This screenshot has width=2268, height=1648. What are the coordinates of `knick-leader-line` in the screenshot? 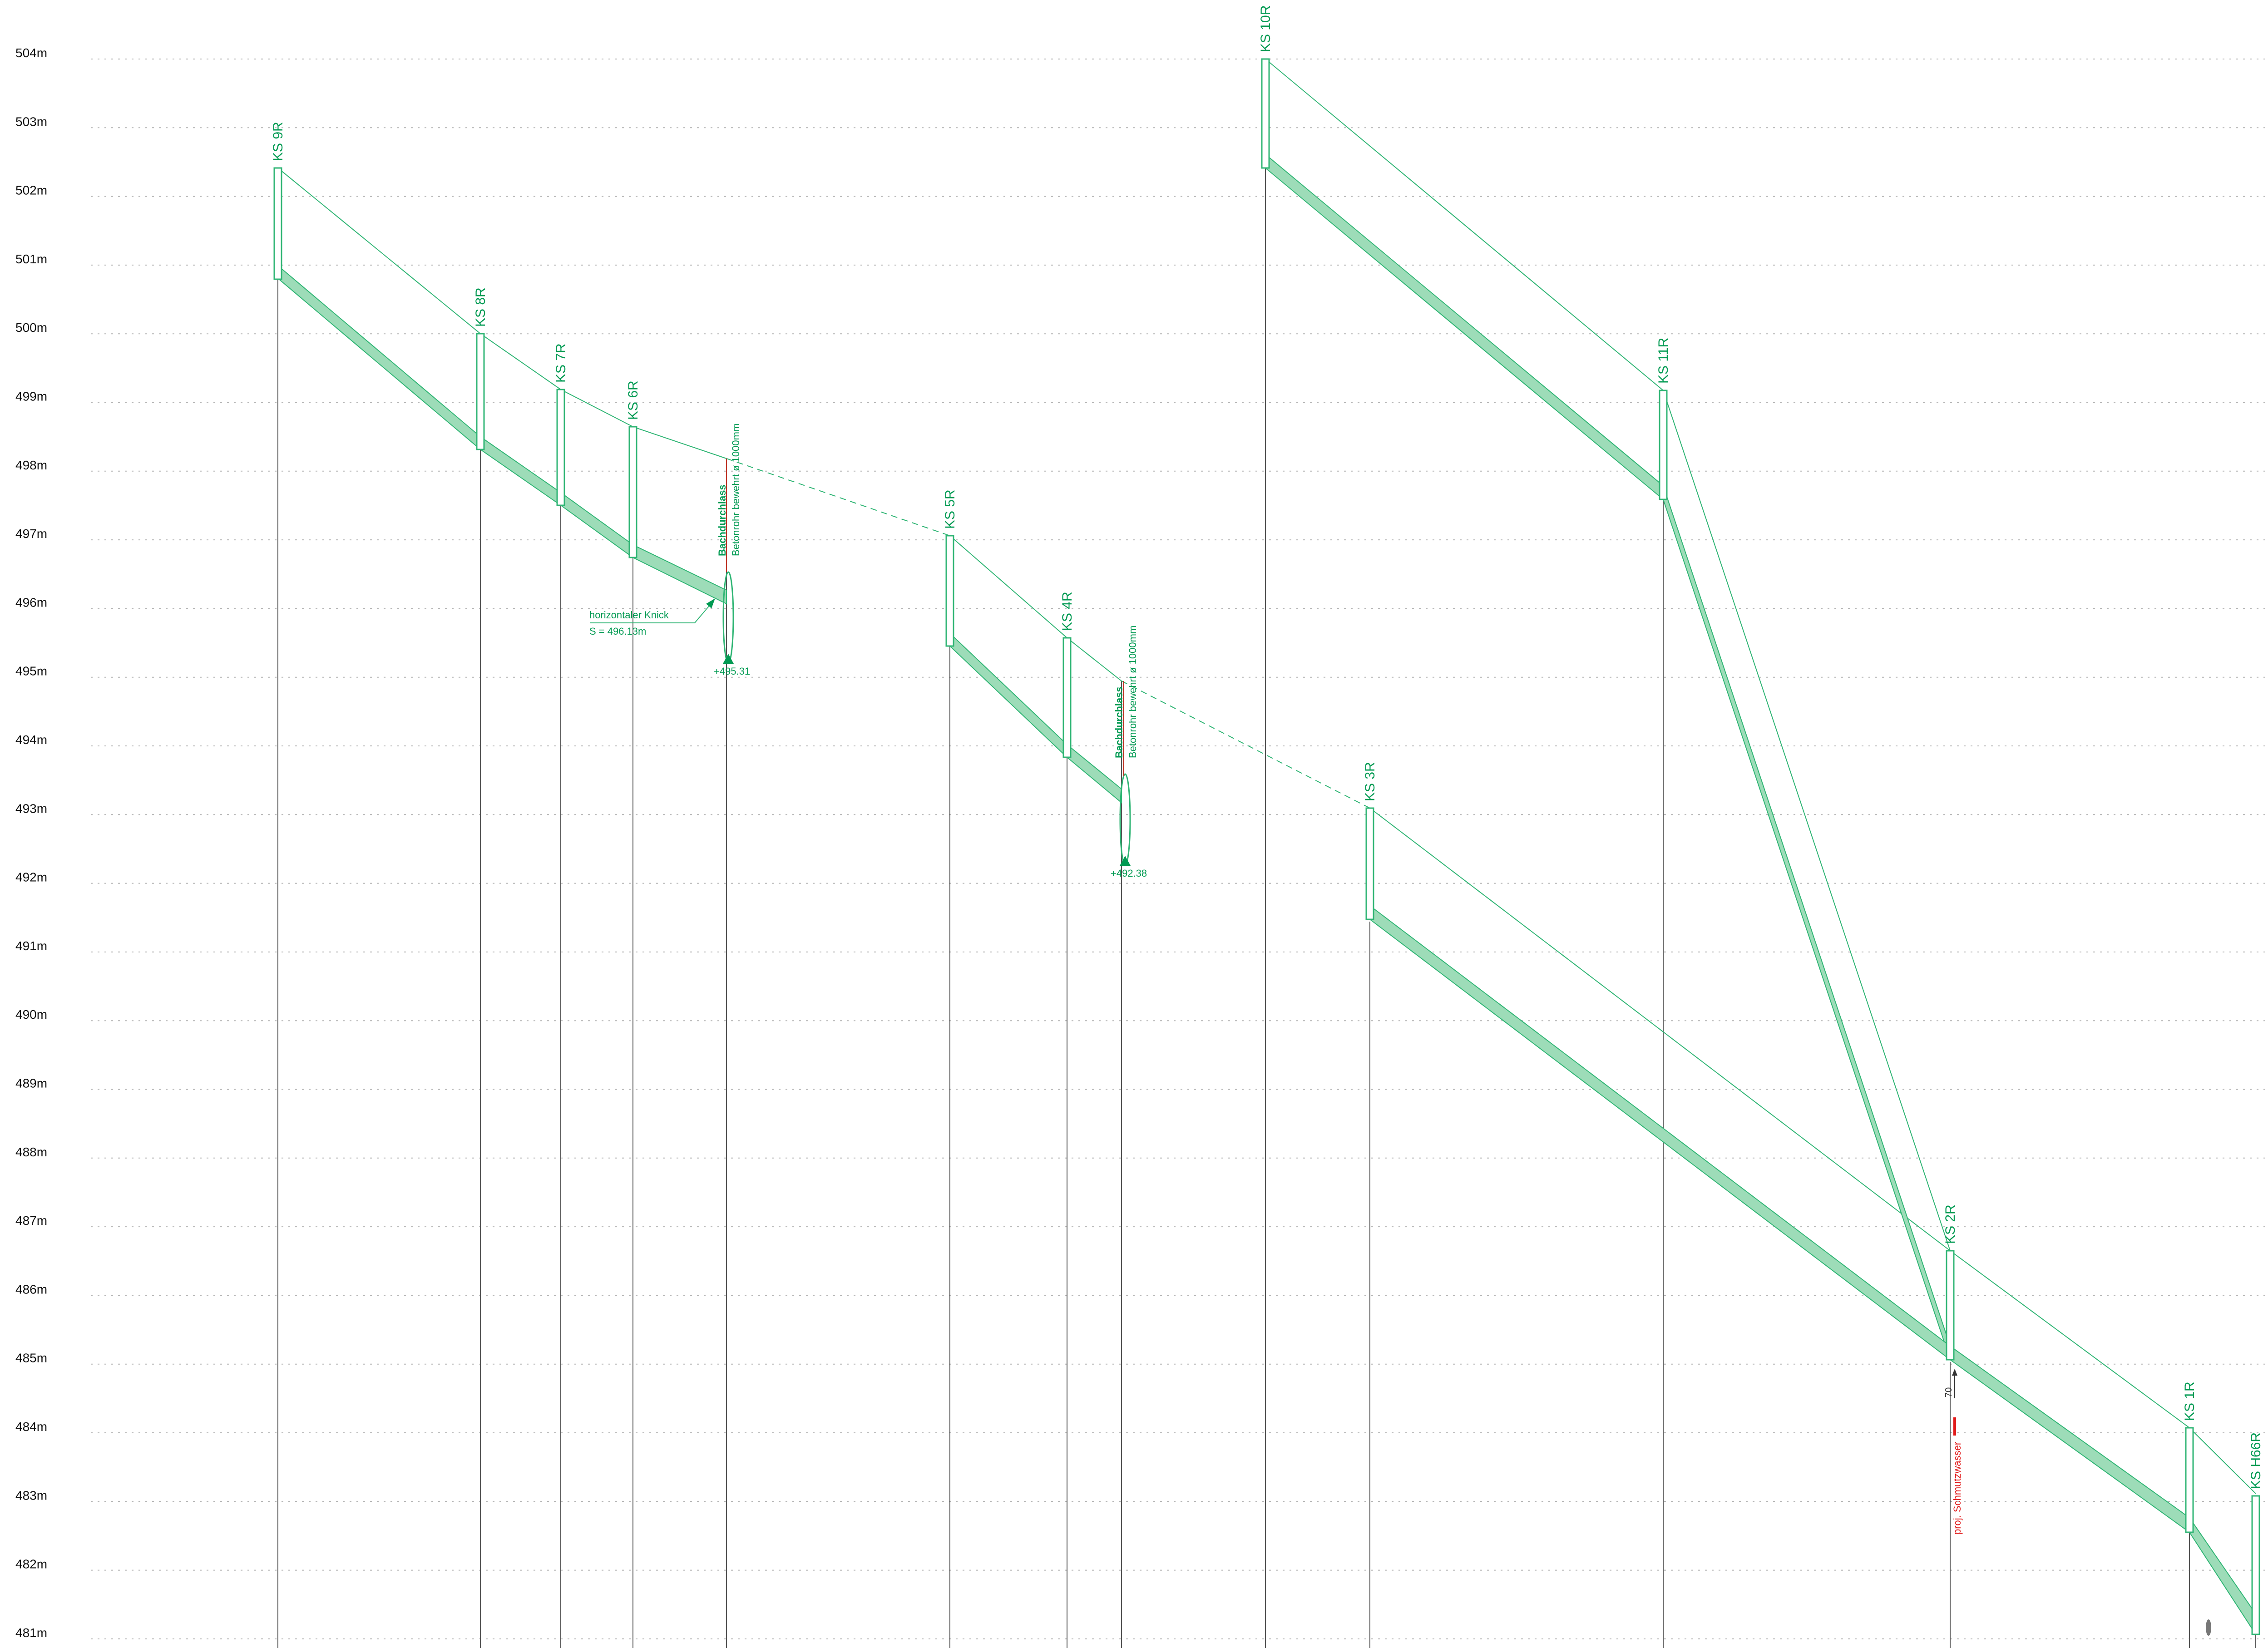 It's located at (652, 612).